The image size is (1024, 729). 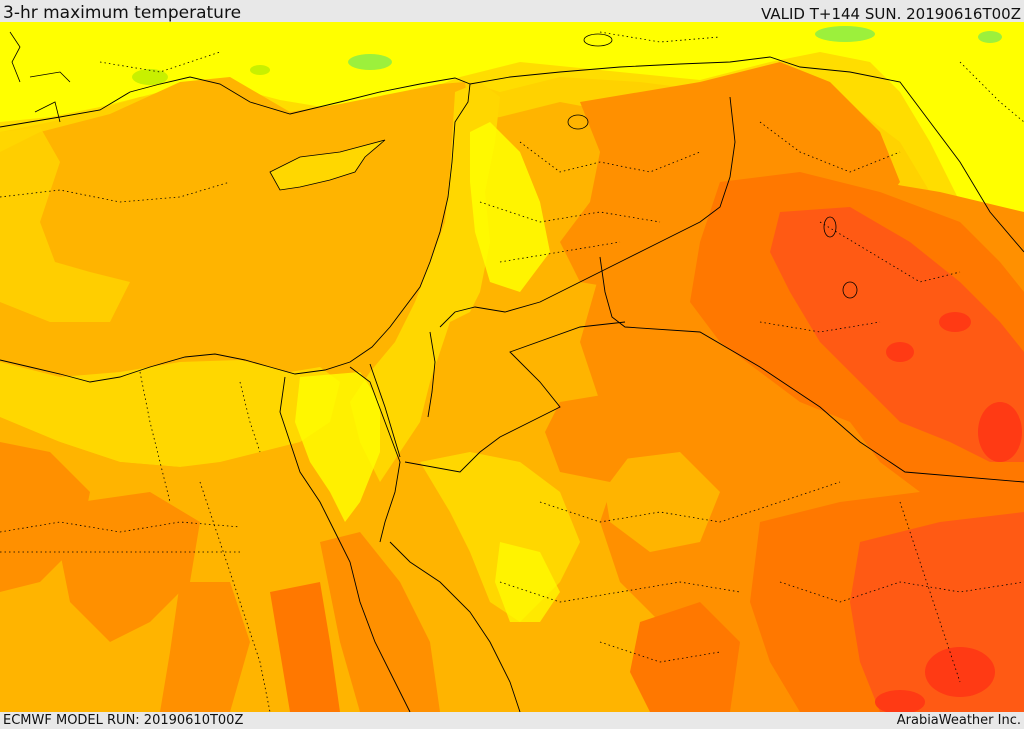 I want to click on field-cyprus, so click(x=327, y=165).